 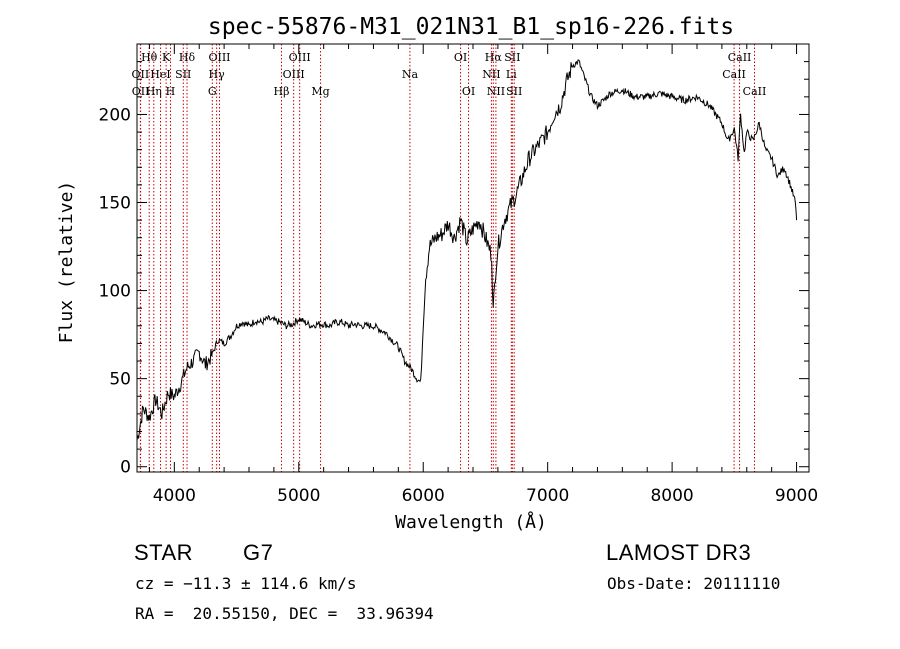 I want to click on line-label-1: OII, so click(x=141, y=74).